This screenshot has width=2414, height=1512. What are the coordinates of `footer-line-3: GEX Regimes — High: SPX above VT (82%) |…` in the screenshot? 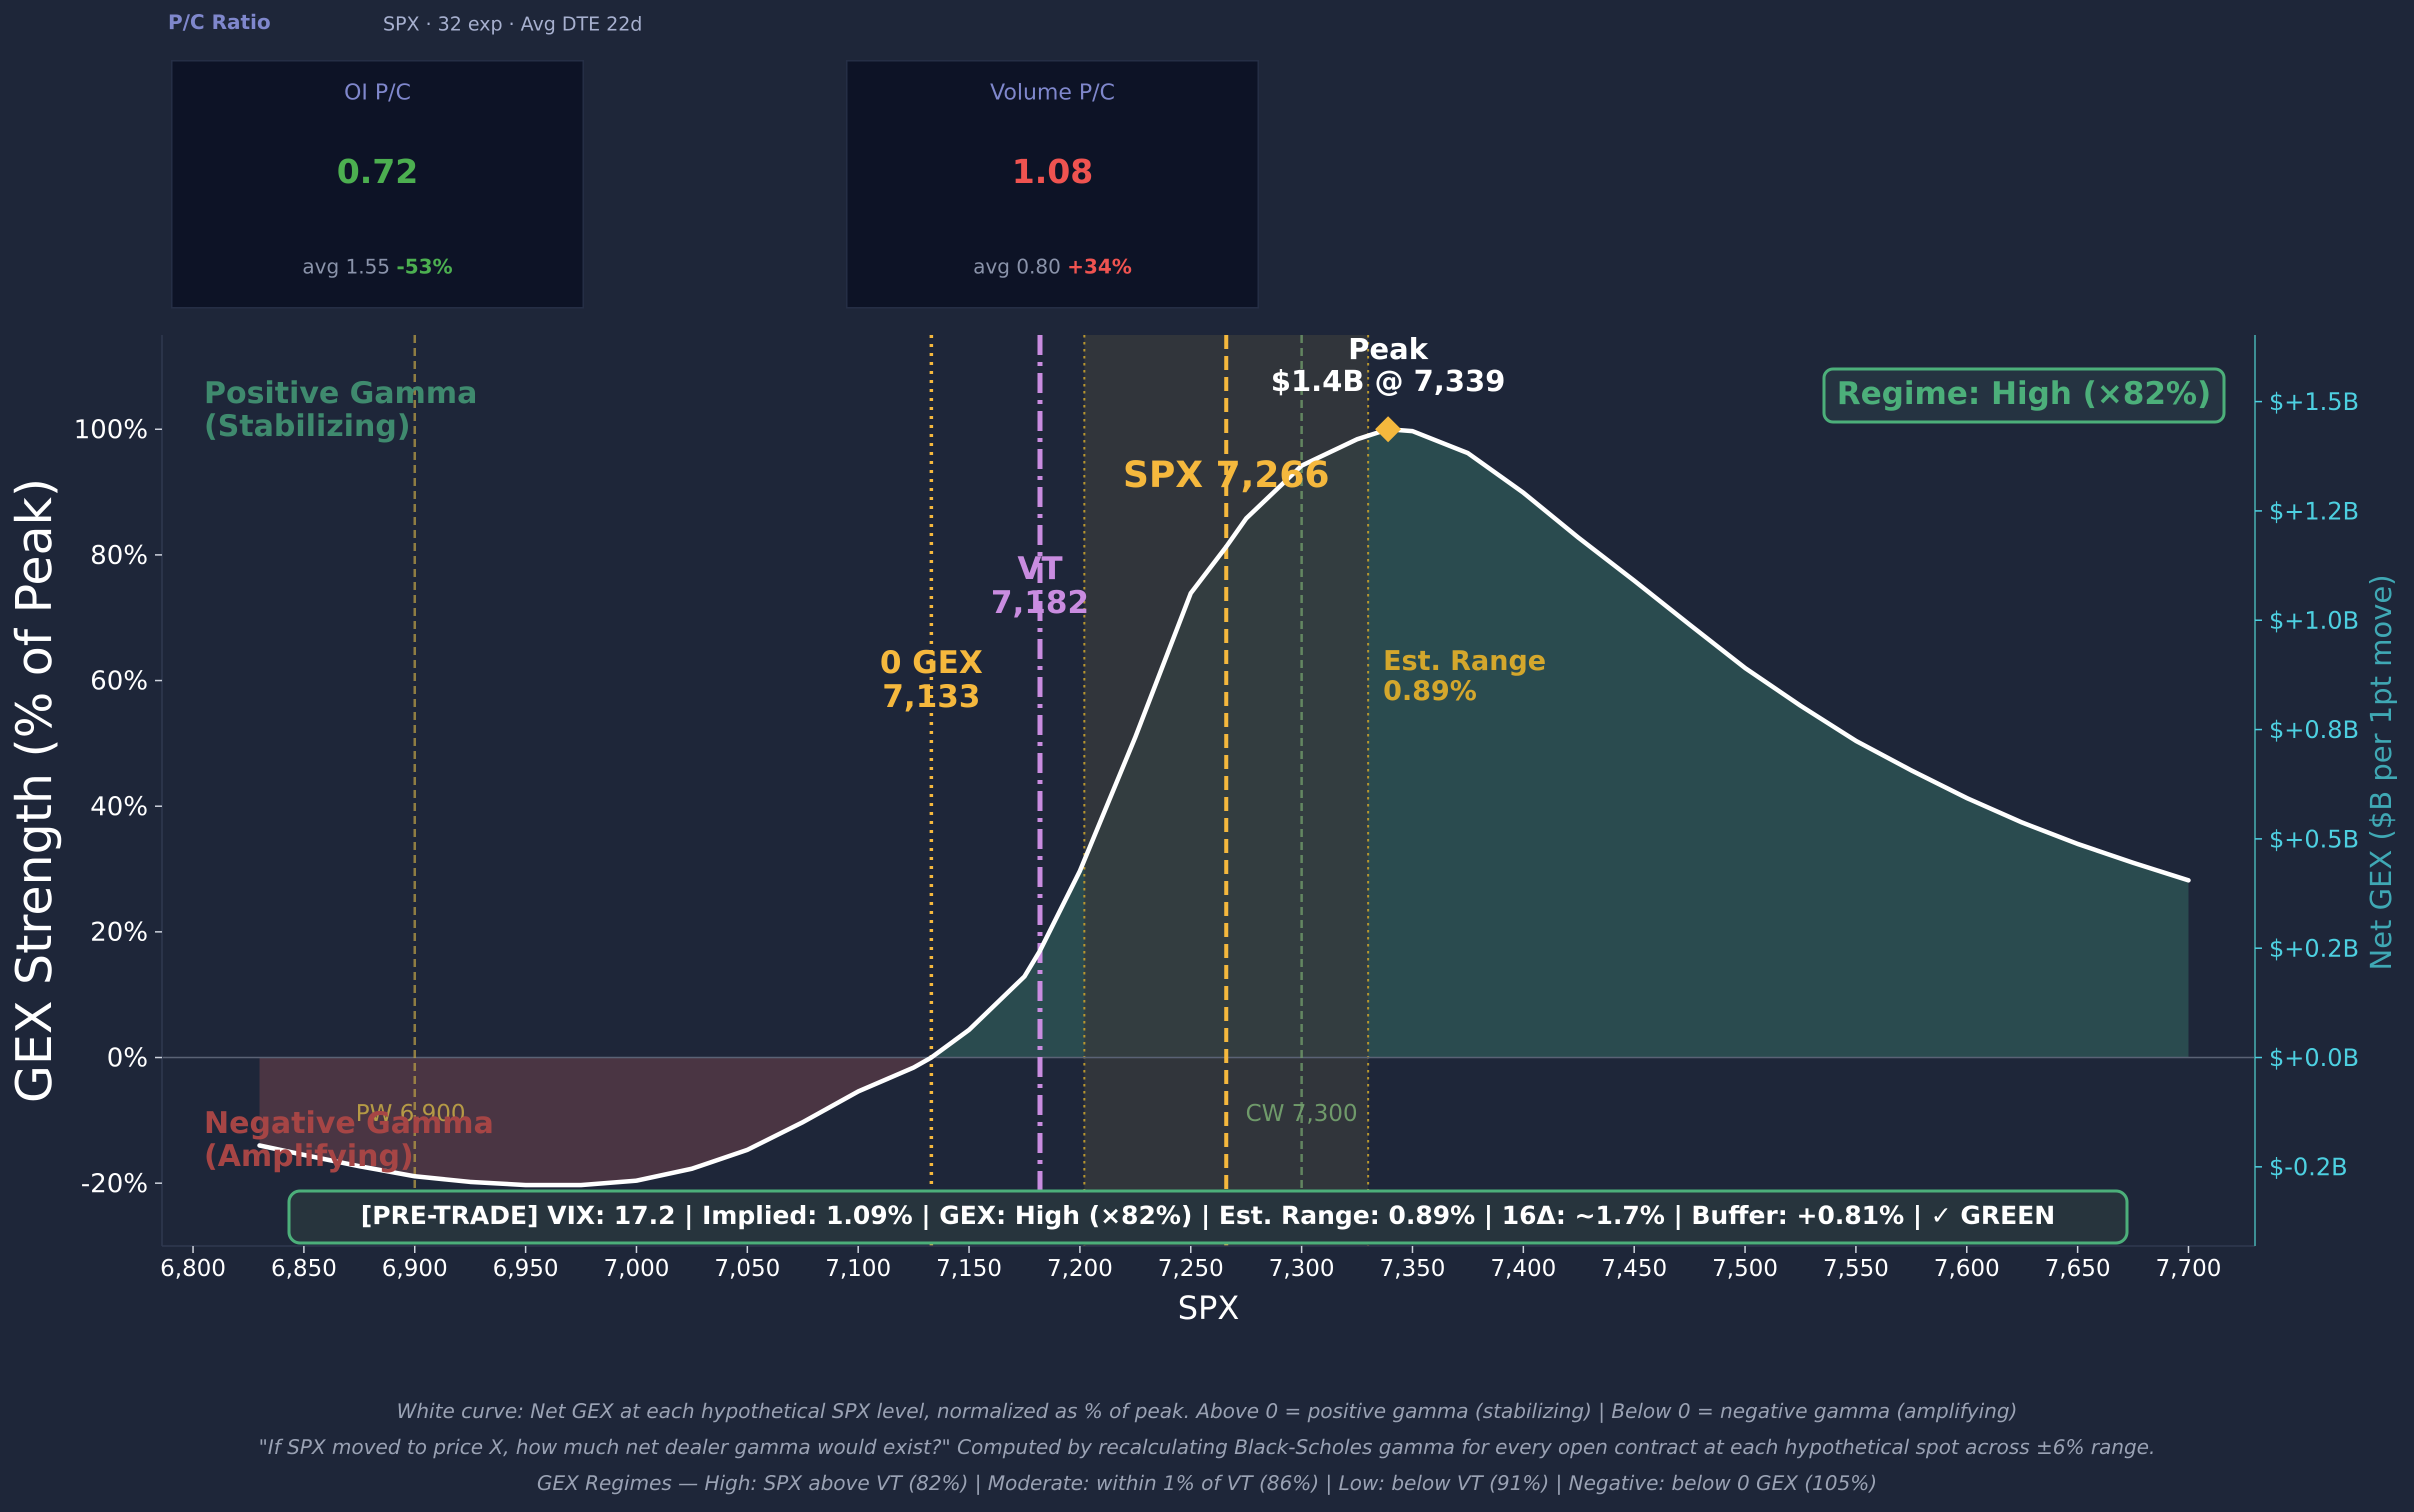 It's located at (1207, 1483).